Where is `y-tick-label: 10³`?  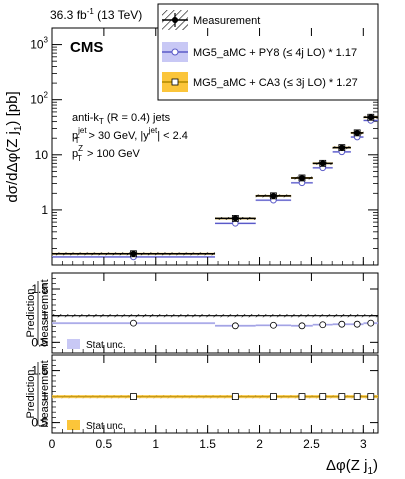
y-tick-label: 10³ is located at coordinates (39, 44).